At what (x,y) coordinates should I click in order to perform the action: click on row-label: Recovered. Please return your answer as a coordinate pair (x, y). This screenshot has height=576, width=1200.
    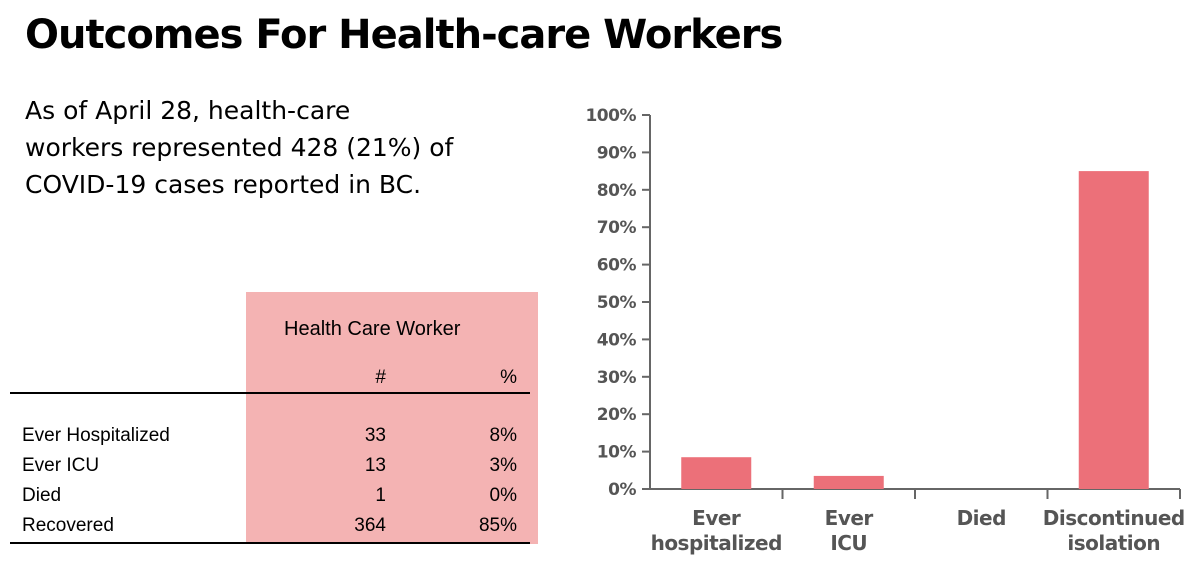
    Looking at the image, I should click on (68, 525).